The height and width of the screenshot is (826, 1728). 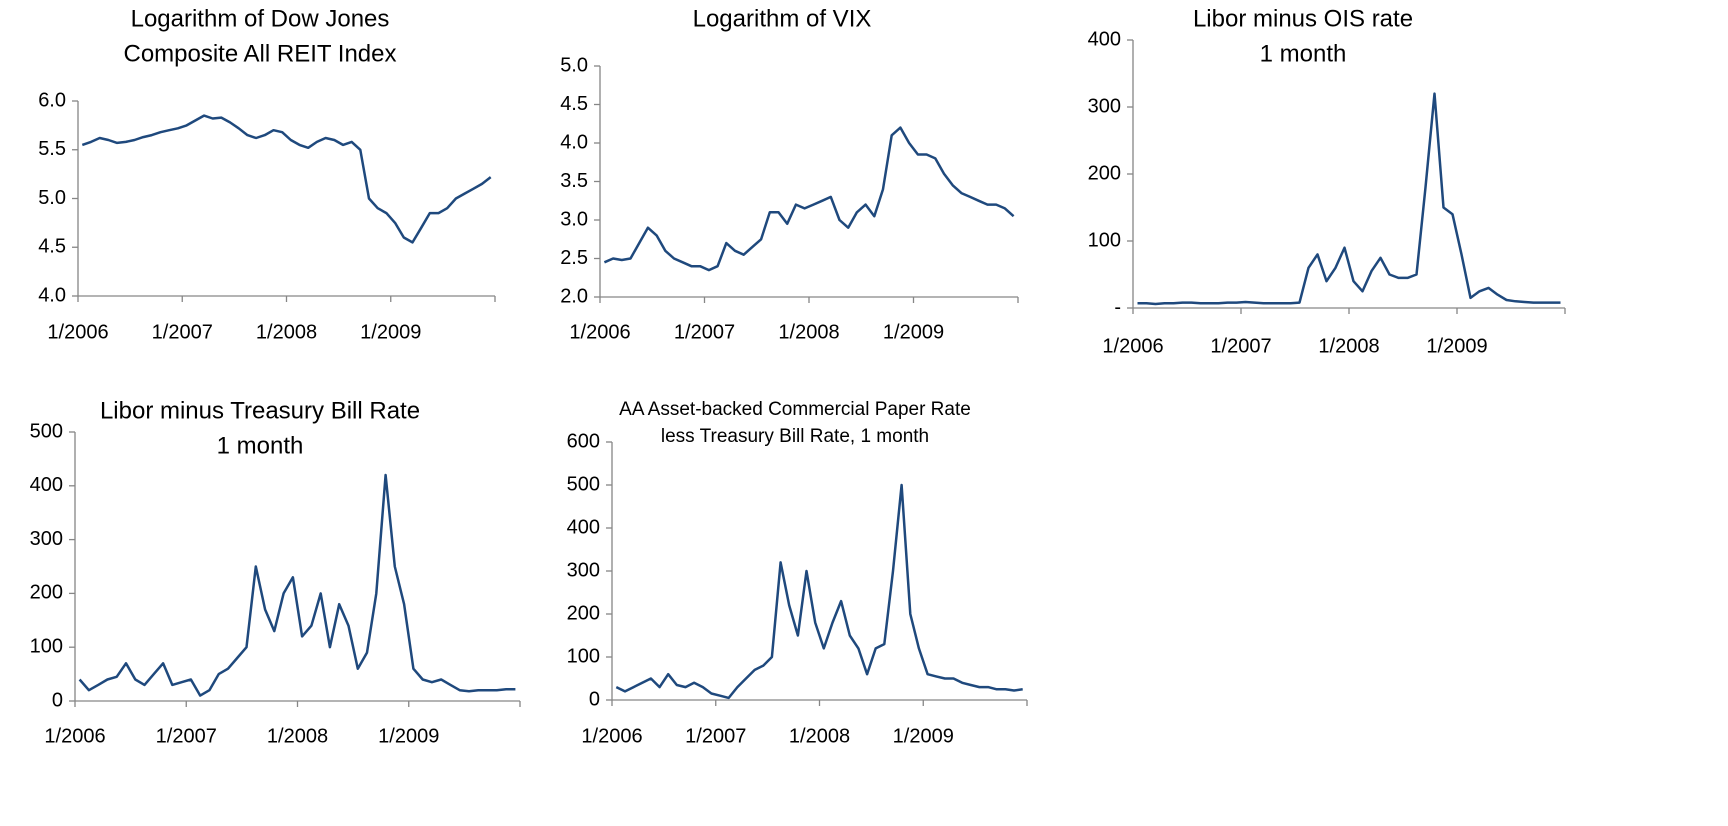 What do you see at coordinates (1117, 307) in the screenshot?
I see `y-tick-label: -` at bounding box center [1117, 307].